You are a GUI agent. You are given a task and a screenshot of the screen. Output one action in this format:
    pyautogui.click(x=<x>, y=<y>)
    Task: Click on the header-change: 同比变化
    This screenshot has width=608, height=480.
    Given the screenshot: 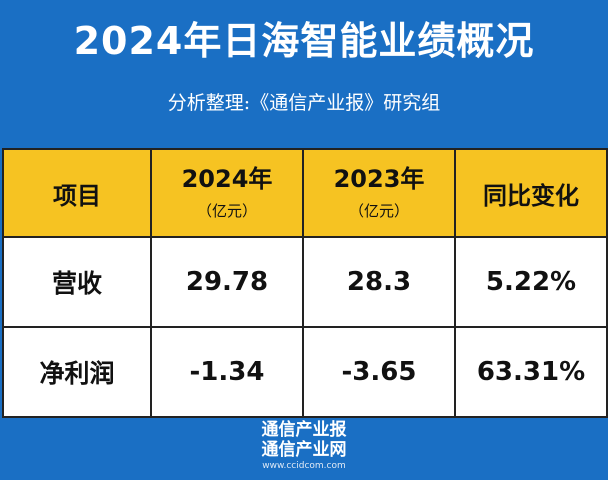 What is the action you would take?
    pyautogui.click(x=531, y=193)
    